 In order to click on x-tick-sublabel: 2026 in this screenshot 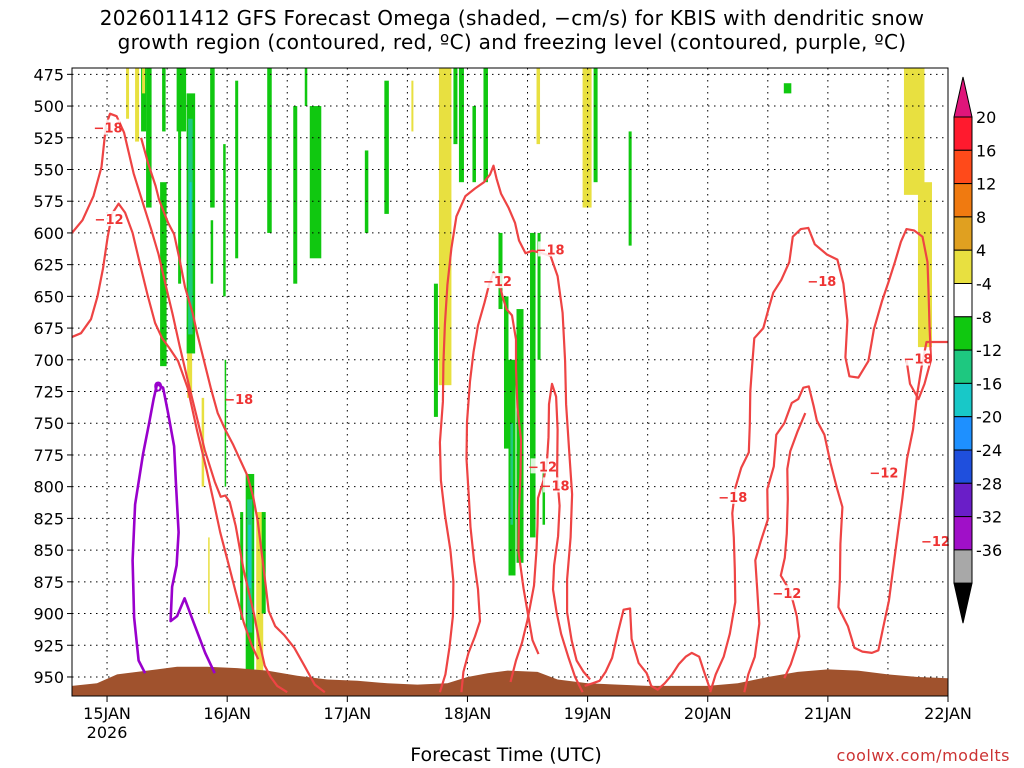, I will do `click(107, 732)`.